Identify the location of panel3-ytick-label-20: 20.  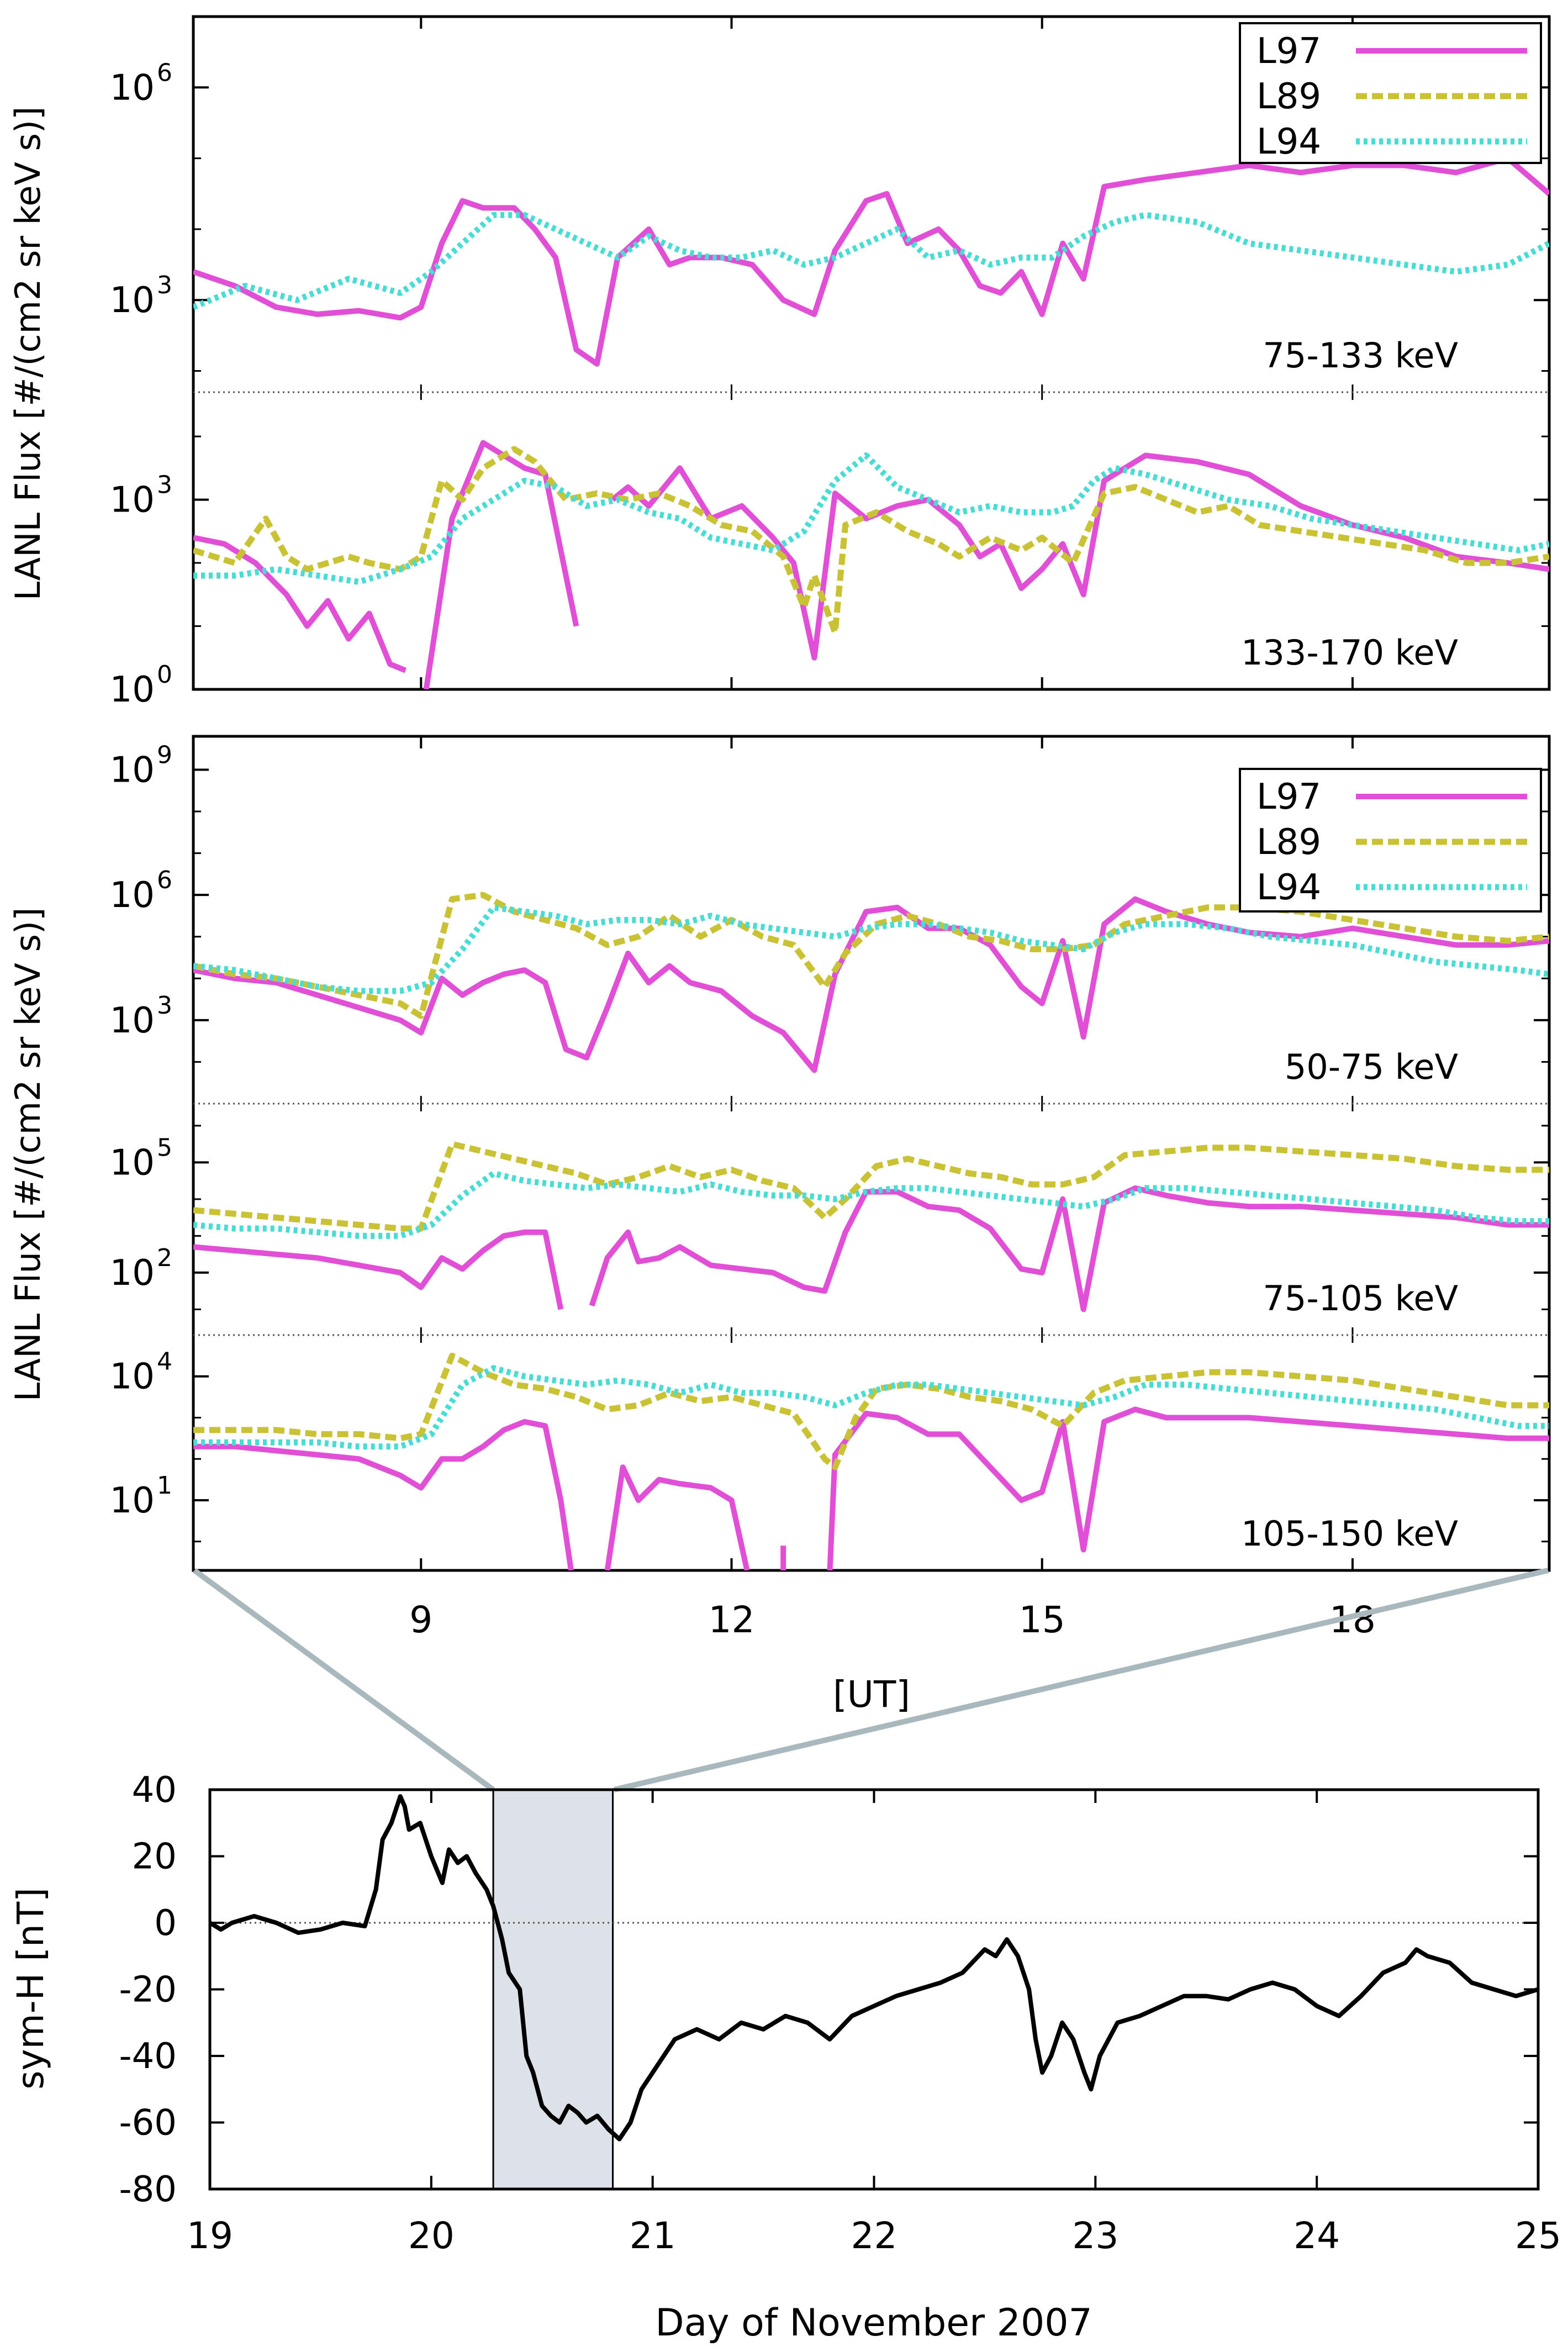
(154, 1858).